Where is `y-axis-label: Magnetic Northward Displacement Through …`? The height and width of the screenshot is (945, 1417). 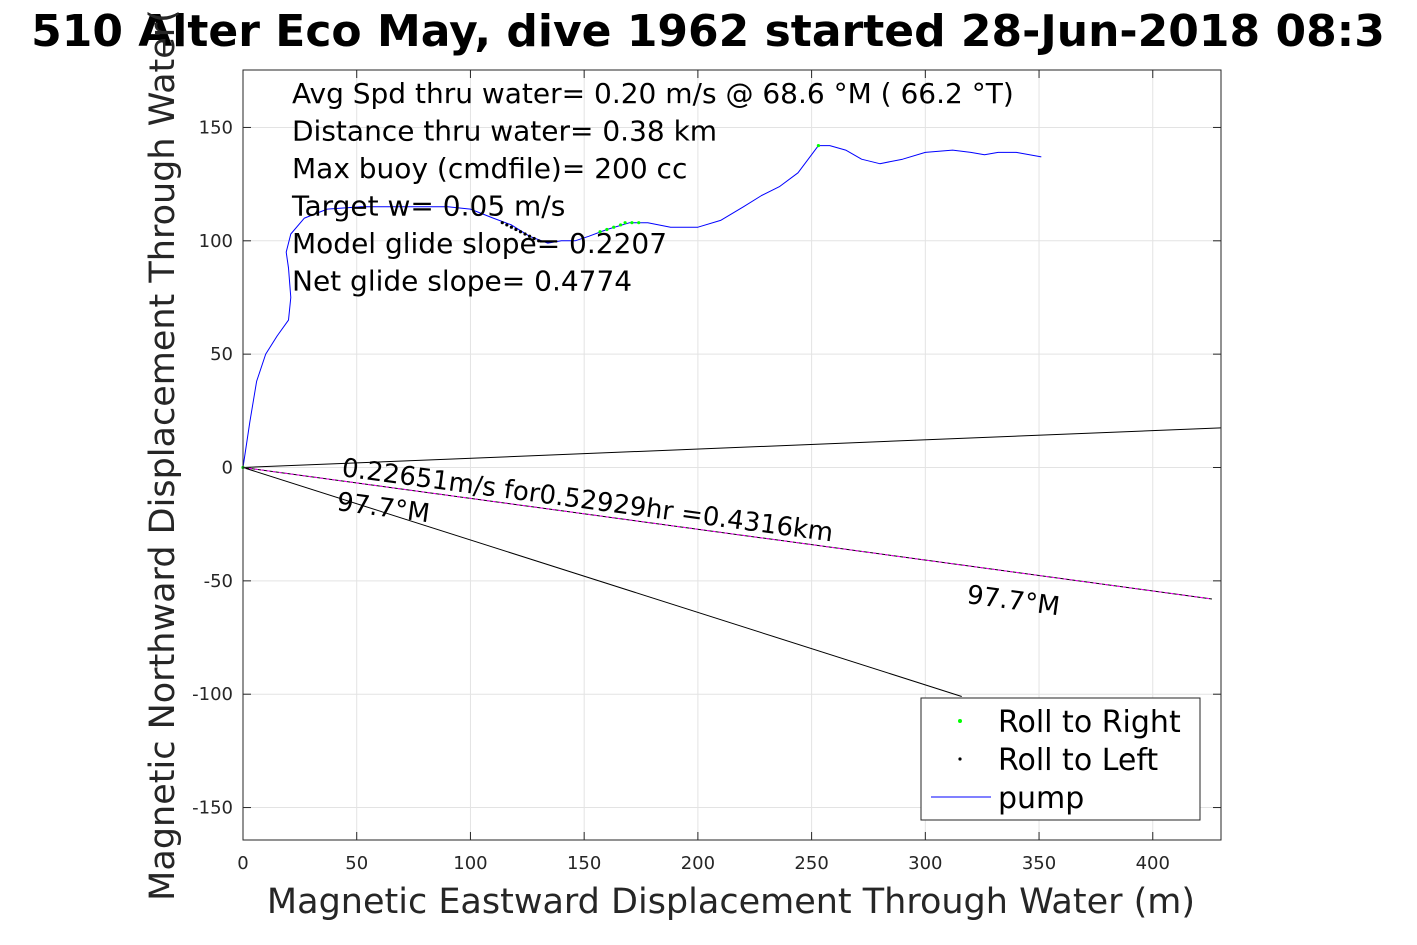 y-axis-label: Magnetic Northward Displacement Through … is located at coordinates (163, 455).